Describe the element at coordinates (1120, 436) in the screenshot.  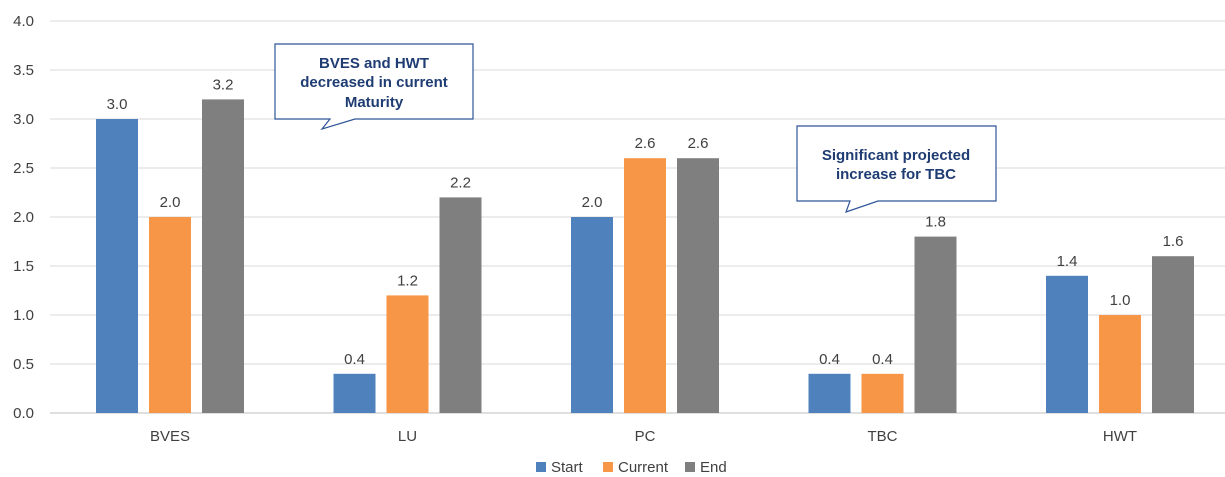
I see `x-tick-label: HWT` at that location.